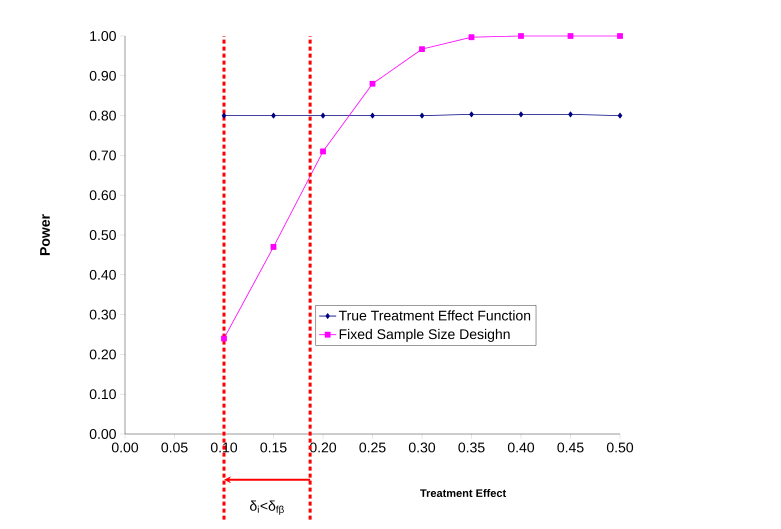 The width and height of the screenshot is (781, 529). I want to click on x-axis-title: Treatment Effect, so click(463, 493).